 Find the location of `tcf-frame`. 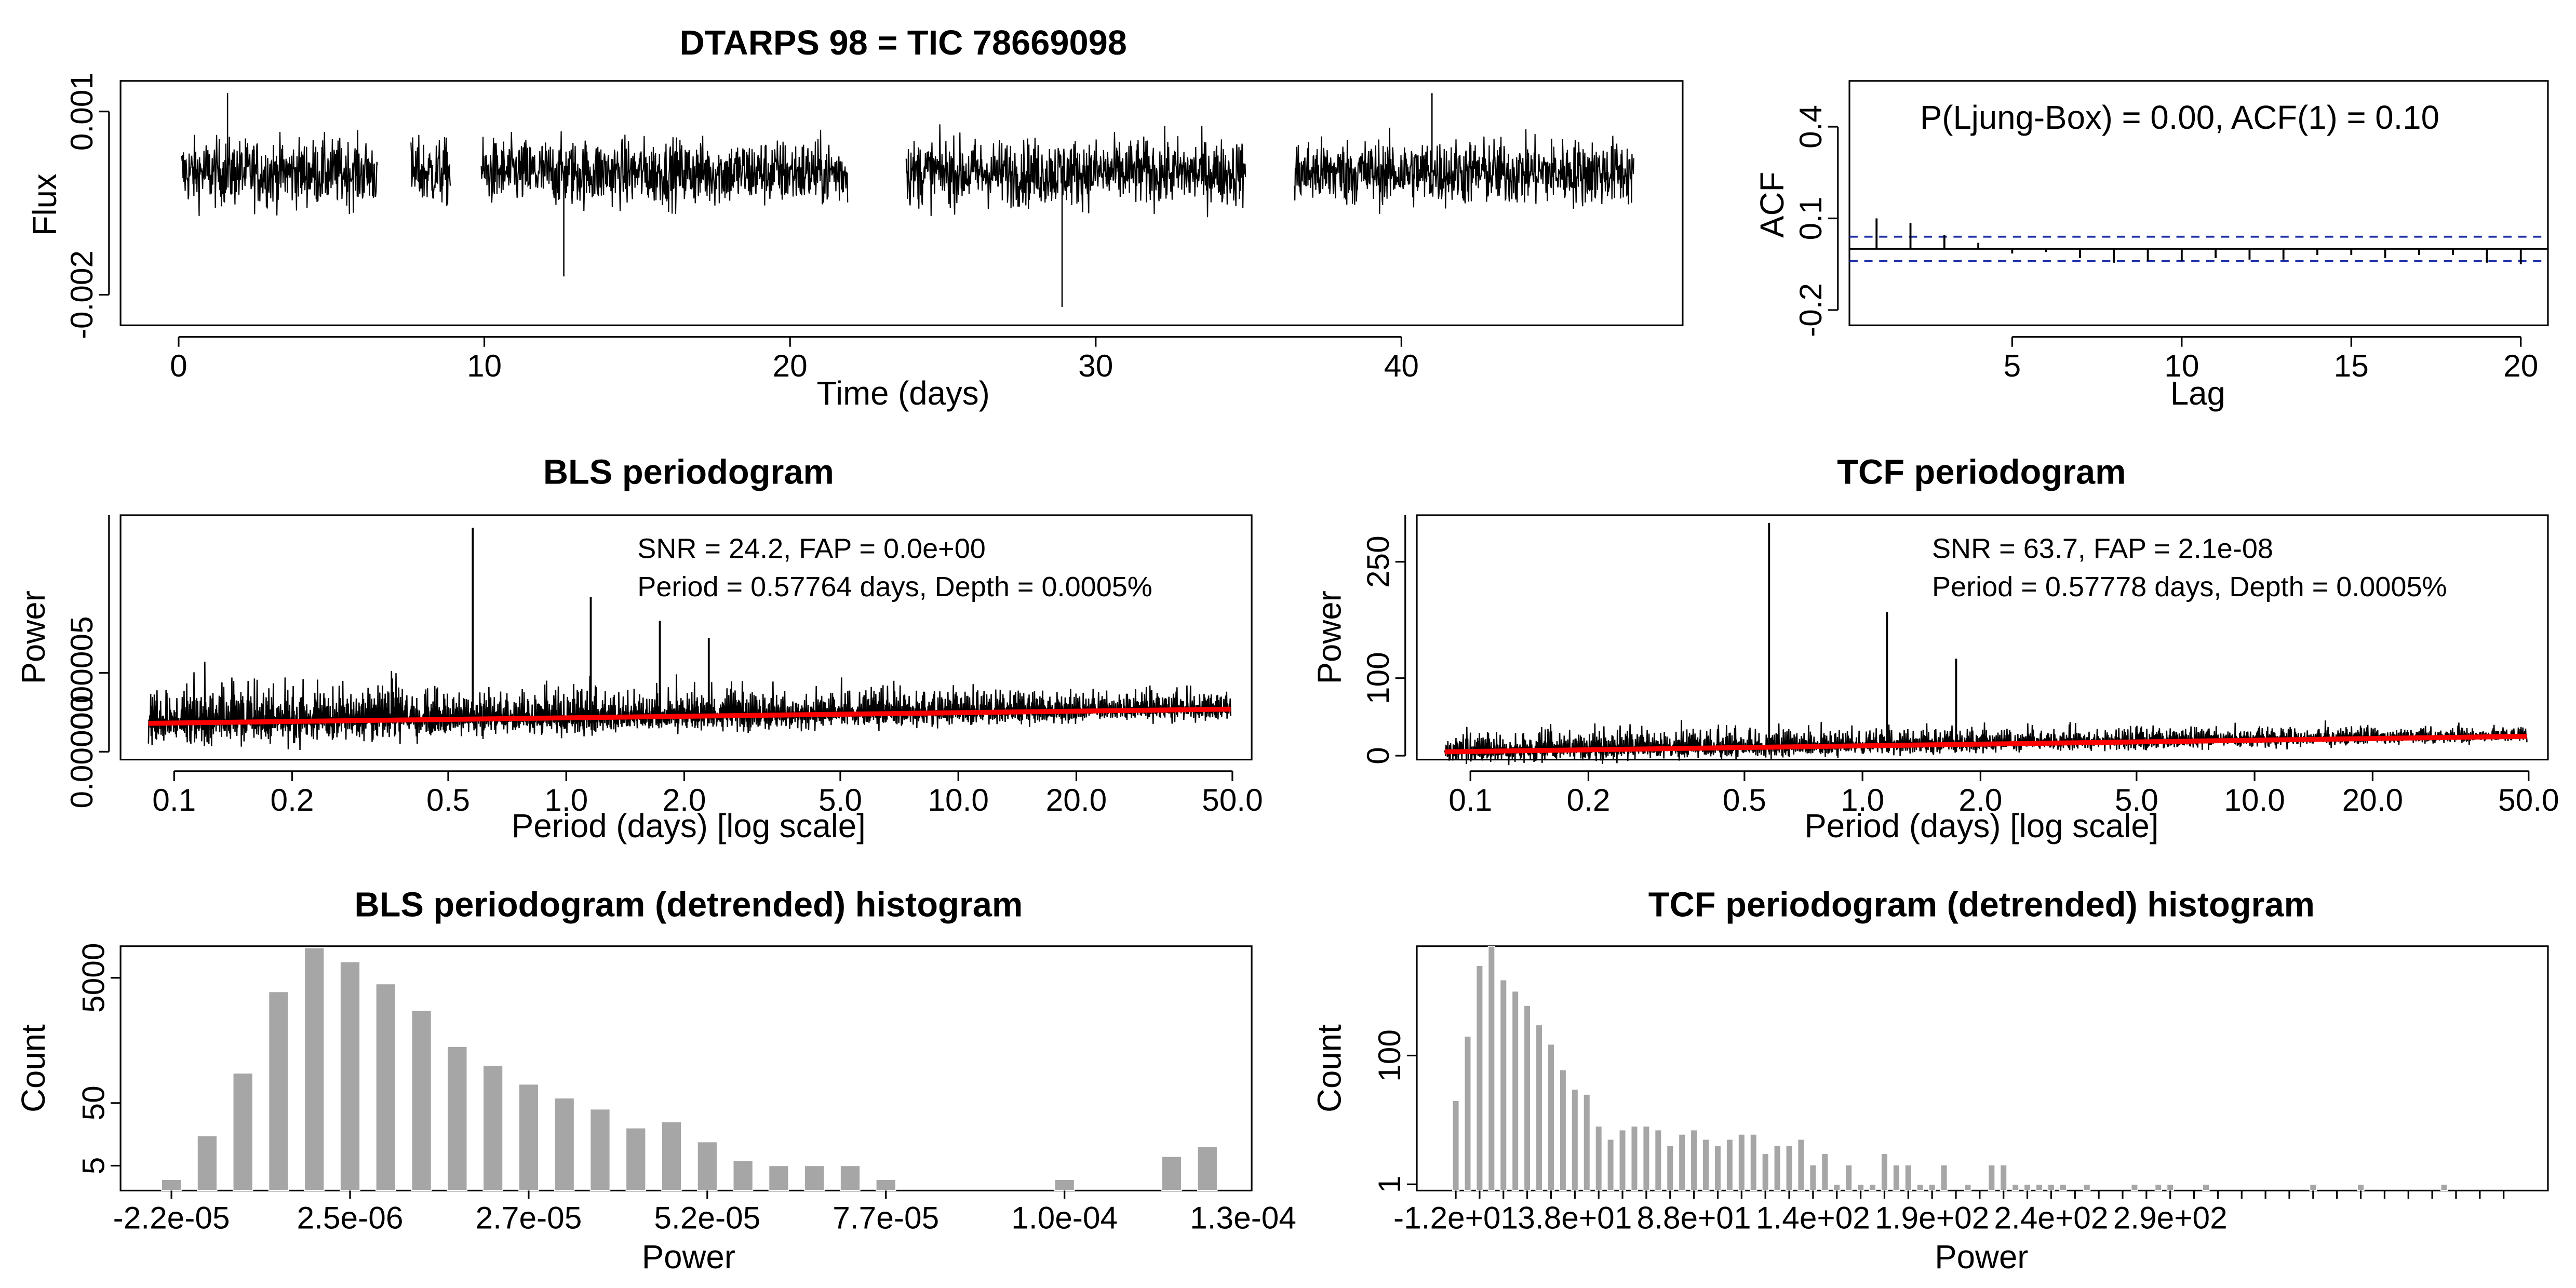

tcf-frame is located at coordinates (1983, 637).